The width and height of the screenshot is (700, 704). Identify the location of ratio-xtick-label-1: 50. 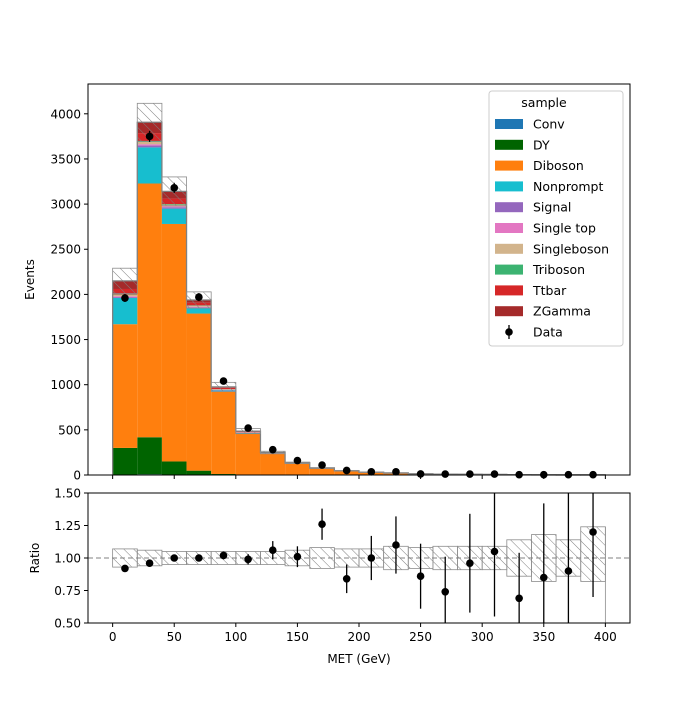
(174, 637).